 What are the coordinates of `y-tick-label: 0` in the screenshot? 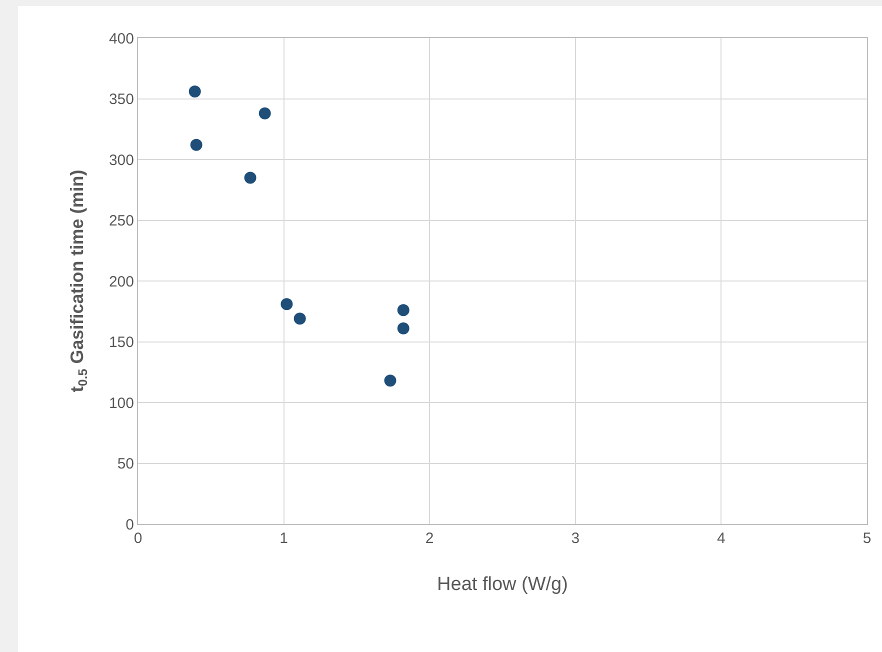 It's located at (130, 525).